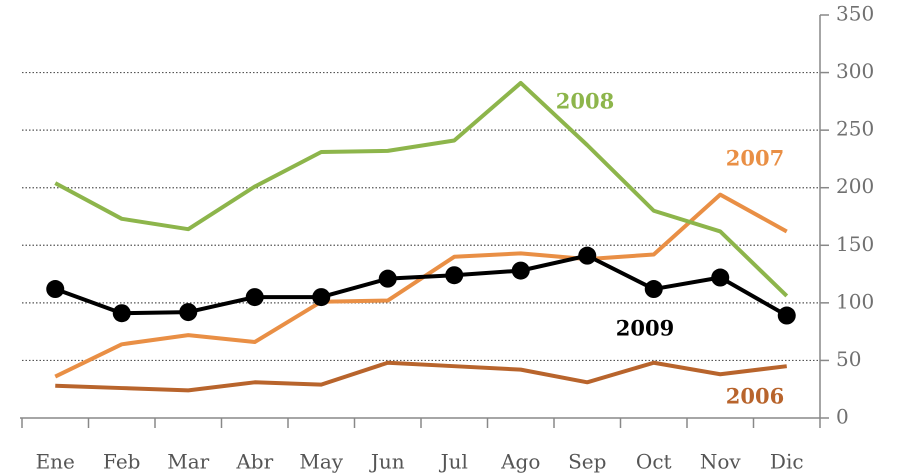 This screenshot has height=475, width=901. I want to click on x-tick-label: Ene, so click(55, 462).